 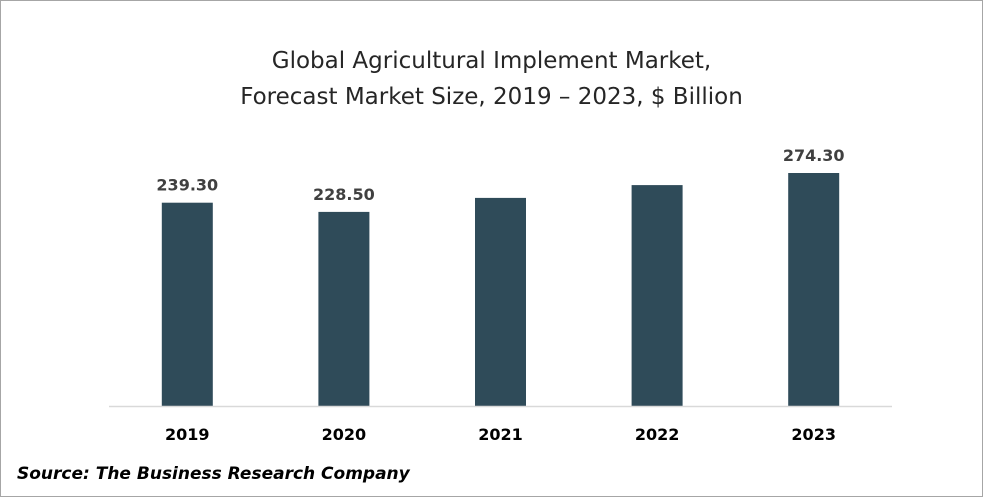 I want to click on chart-title: Global Agricultural Implement Market,, so click(x=491, y=61).